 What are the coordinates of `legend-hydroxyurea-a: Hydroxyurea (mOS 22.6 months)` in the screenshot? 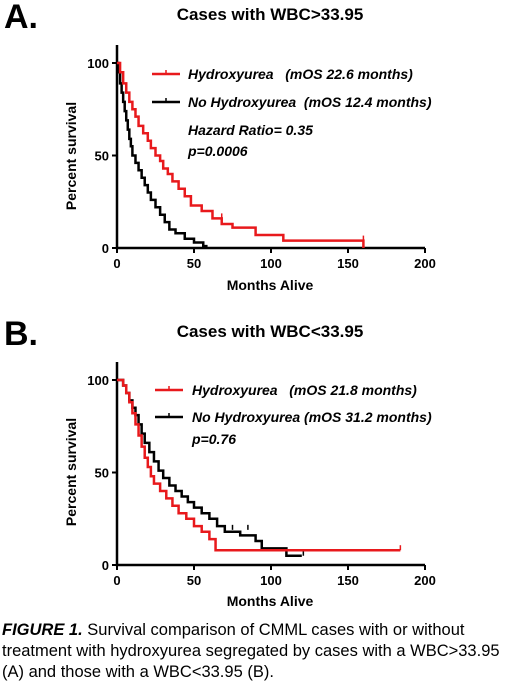 It's located at (300, 74).